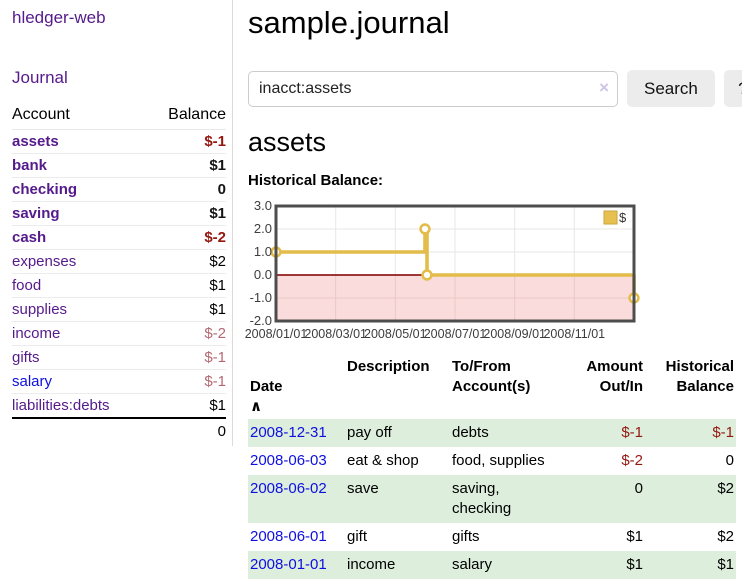 The width and height of the screenshot is (742, 582). Describe the element at coordinates (466, 536) in the screenshot. I see `transaction-accounts: gifts` at that location.